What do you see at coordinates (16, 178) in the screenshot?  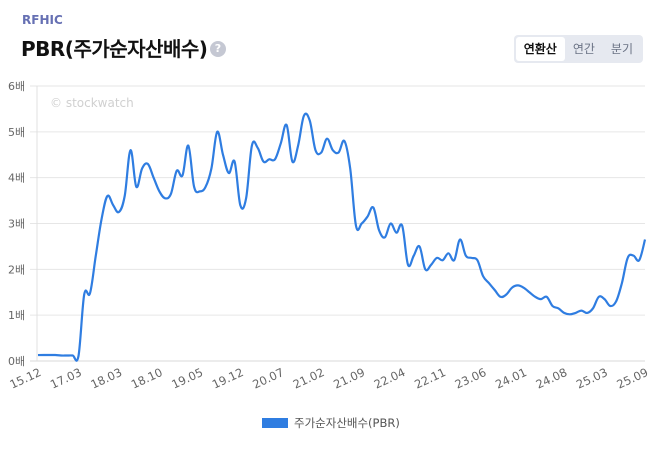 I see `y-tick-label: 4배` at bounding box center [16, 178].